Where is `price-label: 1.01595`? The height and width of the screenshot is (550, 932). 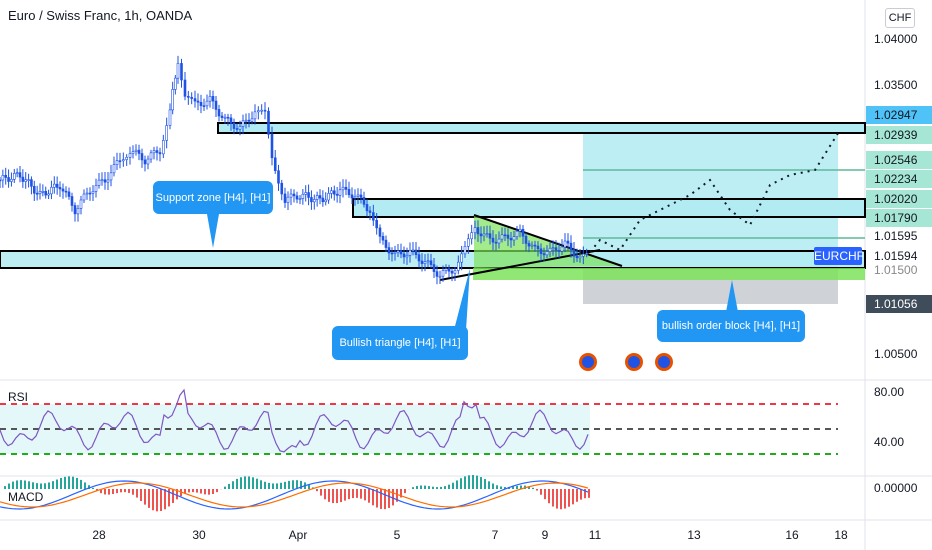 price-label: 1.01595 is located at coordinates (896, 236).